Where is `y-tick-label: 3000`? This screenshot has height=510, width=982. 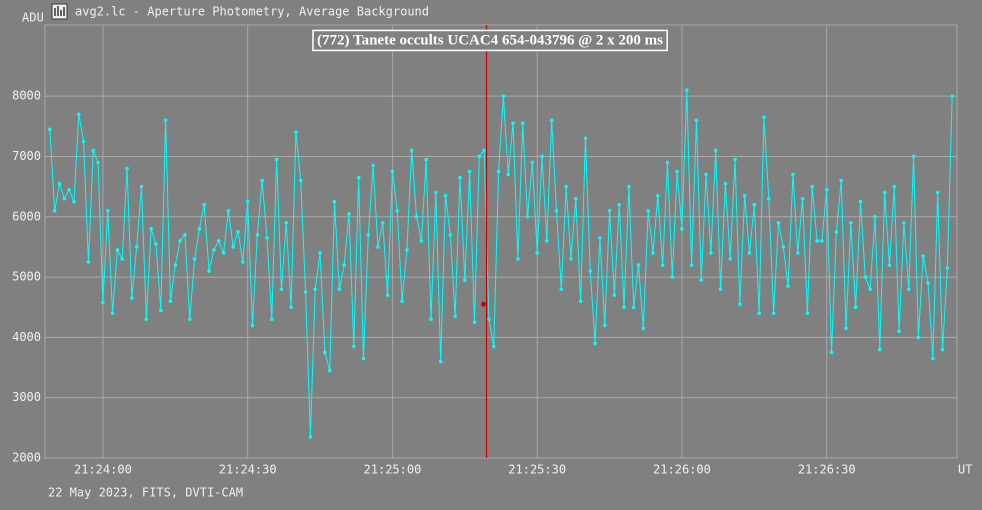
y-tick-label: 3000 is located at coordinates (26, 397).